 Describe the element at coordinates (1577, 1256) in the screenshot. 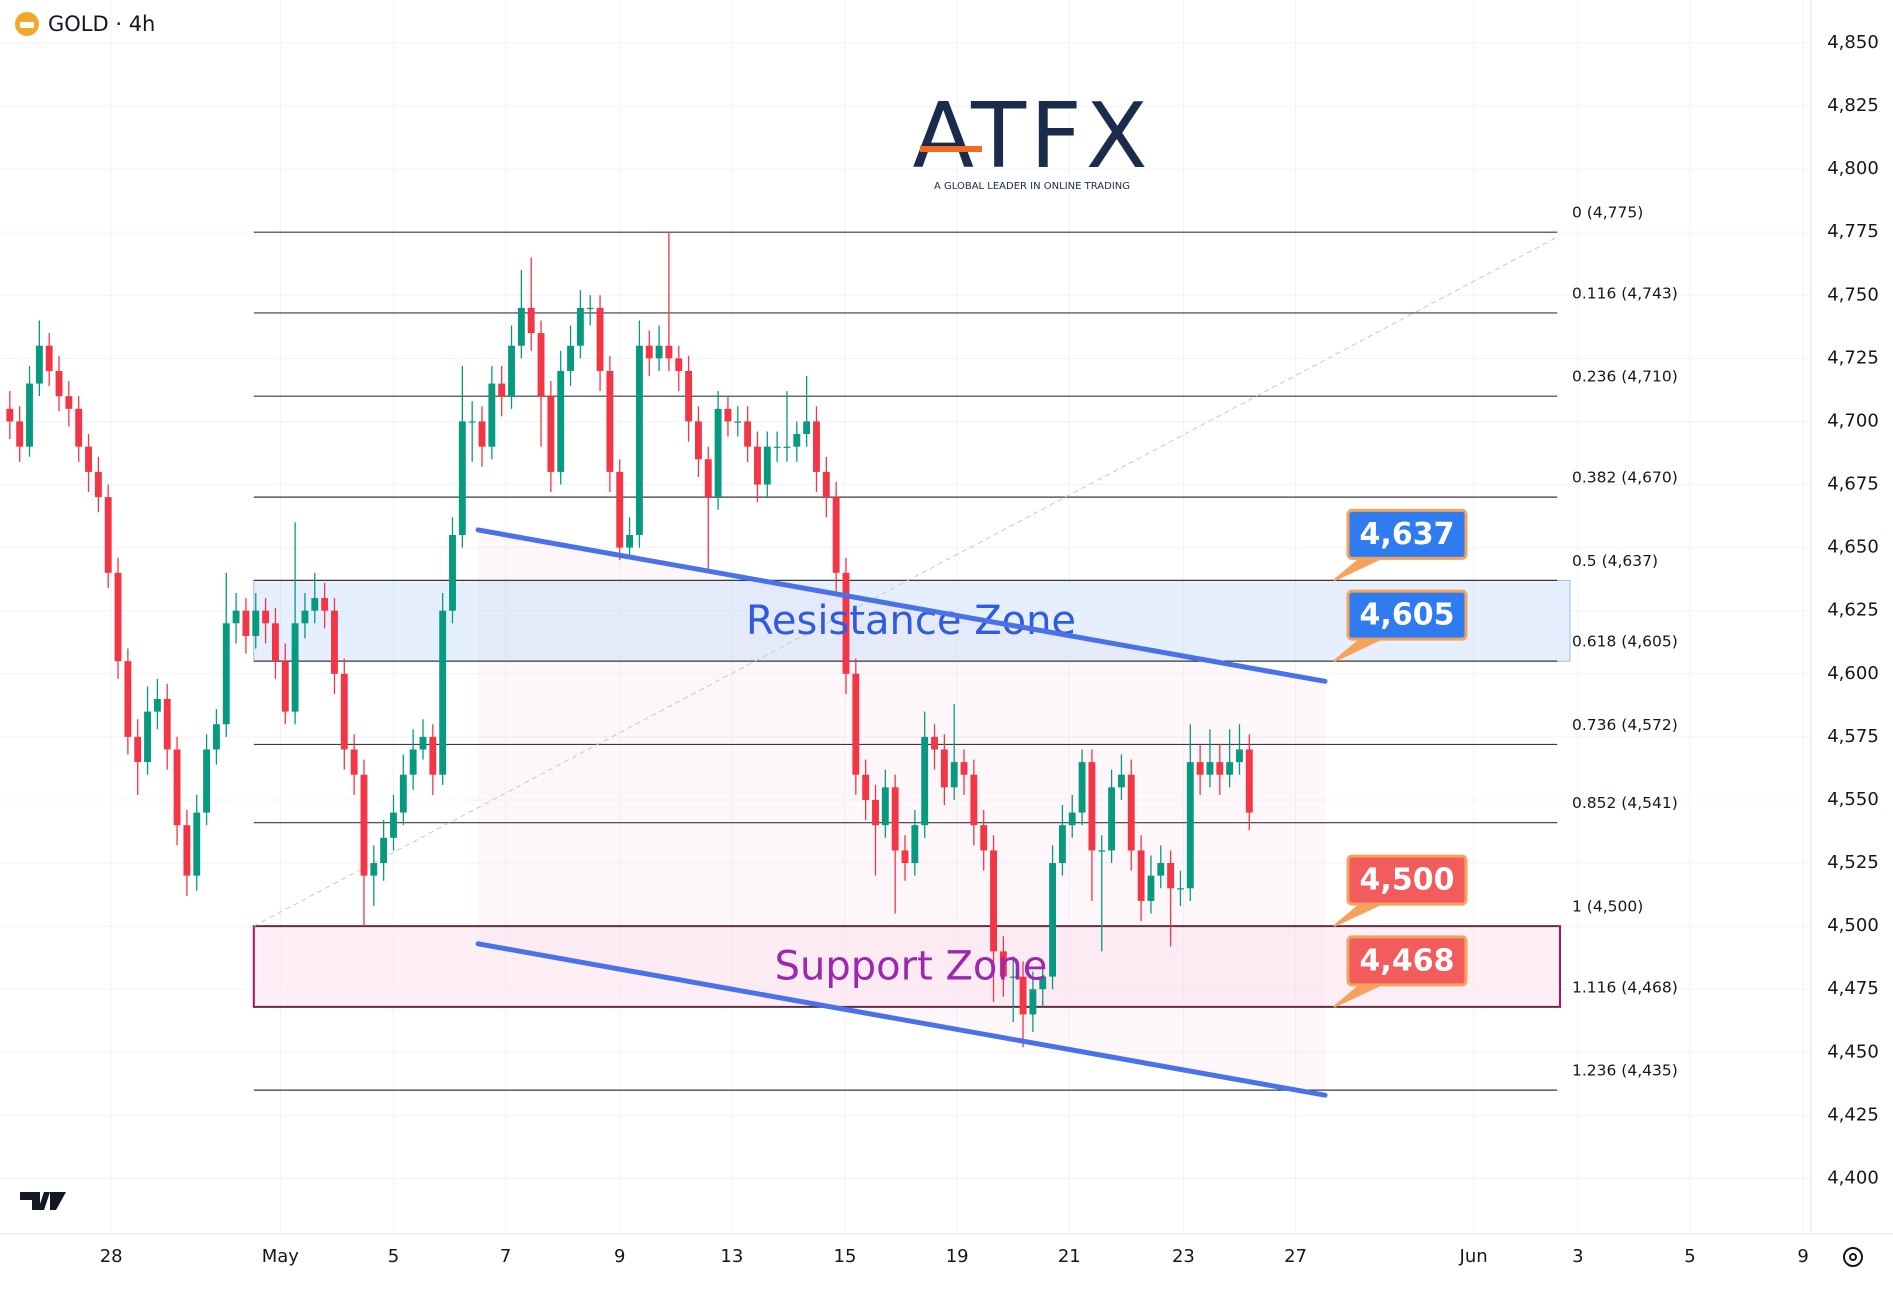

I see `x-tick-label: 3` at that location.